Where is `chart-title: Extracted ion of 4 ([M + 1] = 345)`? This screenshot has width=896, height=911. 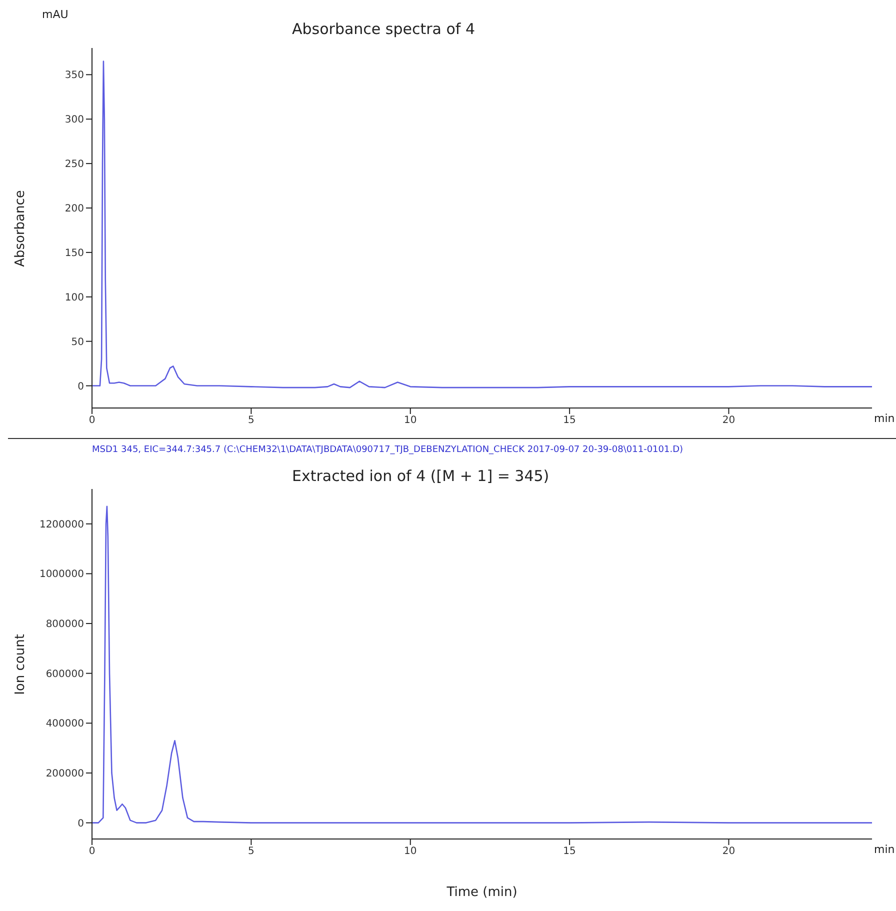
chart-title: Extracted ion of 4 ([M + 1] = 345) is located at coordinates (421, 476).